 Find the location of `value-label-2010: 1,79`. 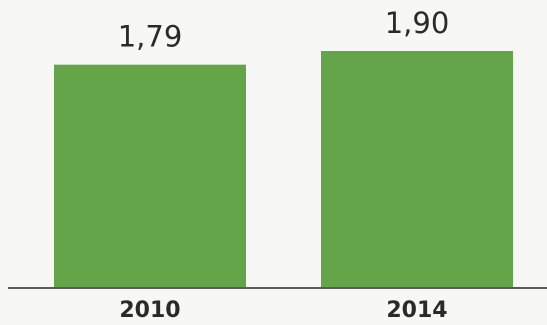

value-label-2010: 1,79 is located at coordinates (150, 37).